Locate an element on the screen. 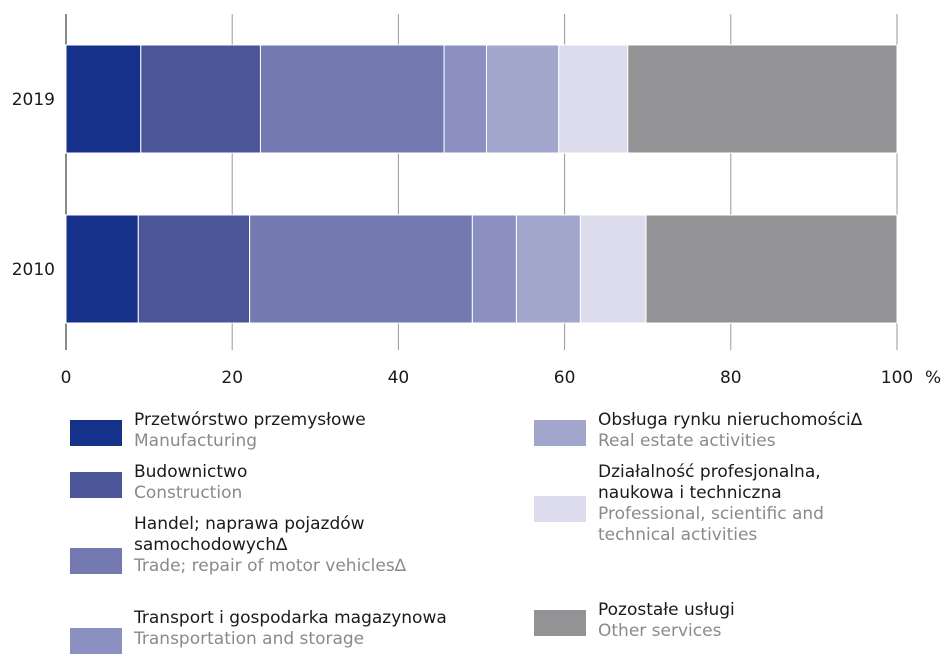 The height and width of the screenshot is (671, 943). y-axis-labels: 2019 2010 is located at coordinates (33, 185).